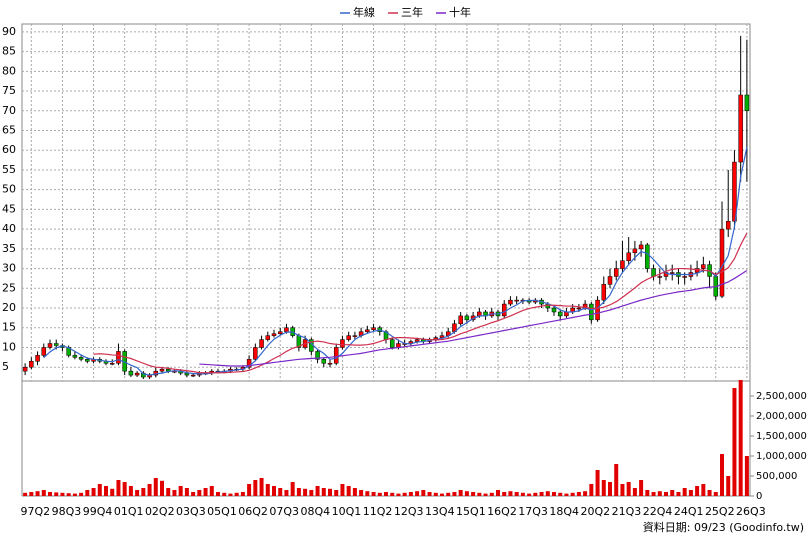 This screenshot has width=808, height=540. I want to click on x-tick-label: 26Q3, so click(751, 511).